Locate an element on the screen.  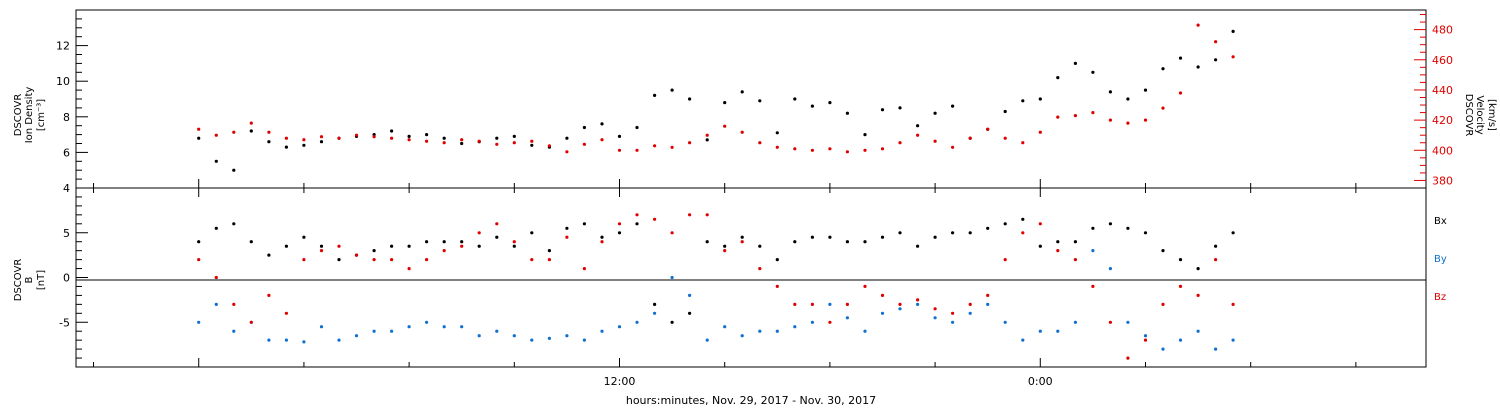
b-tick-label: 5 is located at coordinates (66, 233).